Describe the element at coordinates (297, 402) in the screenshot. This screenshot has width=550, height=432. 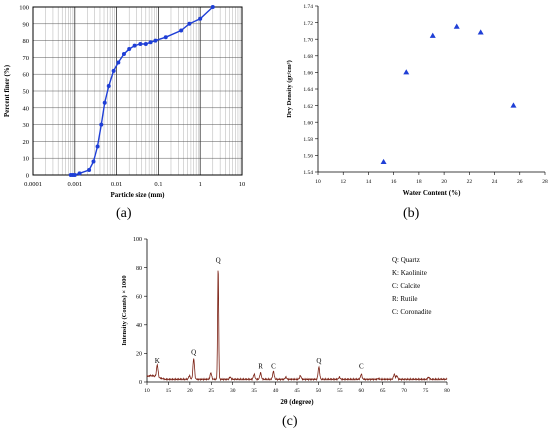
I see `x-axis-label: 2θ (degree)` at that location.